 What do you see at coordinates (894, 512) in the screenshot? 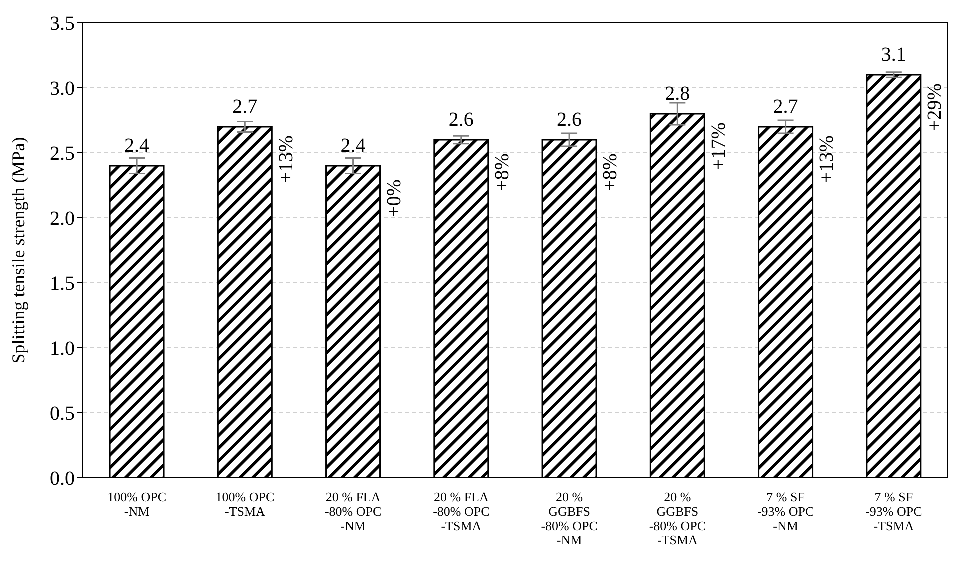
I see `x-tick-label: 7 % SF -93% OPC -TSMA` at bounding box center [894, 512].